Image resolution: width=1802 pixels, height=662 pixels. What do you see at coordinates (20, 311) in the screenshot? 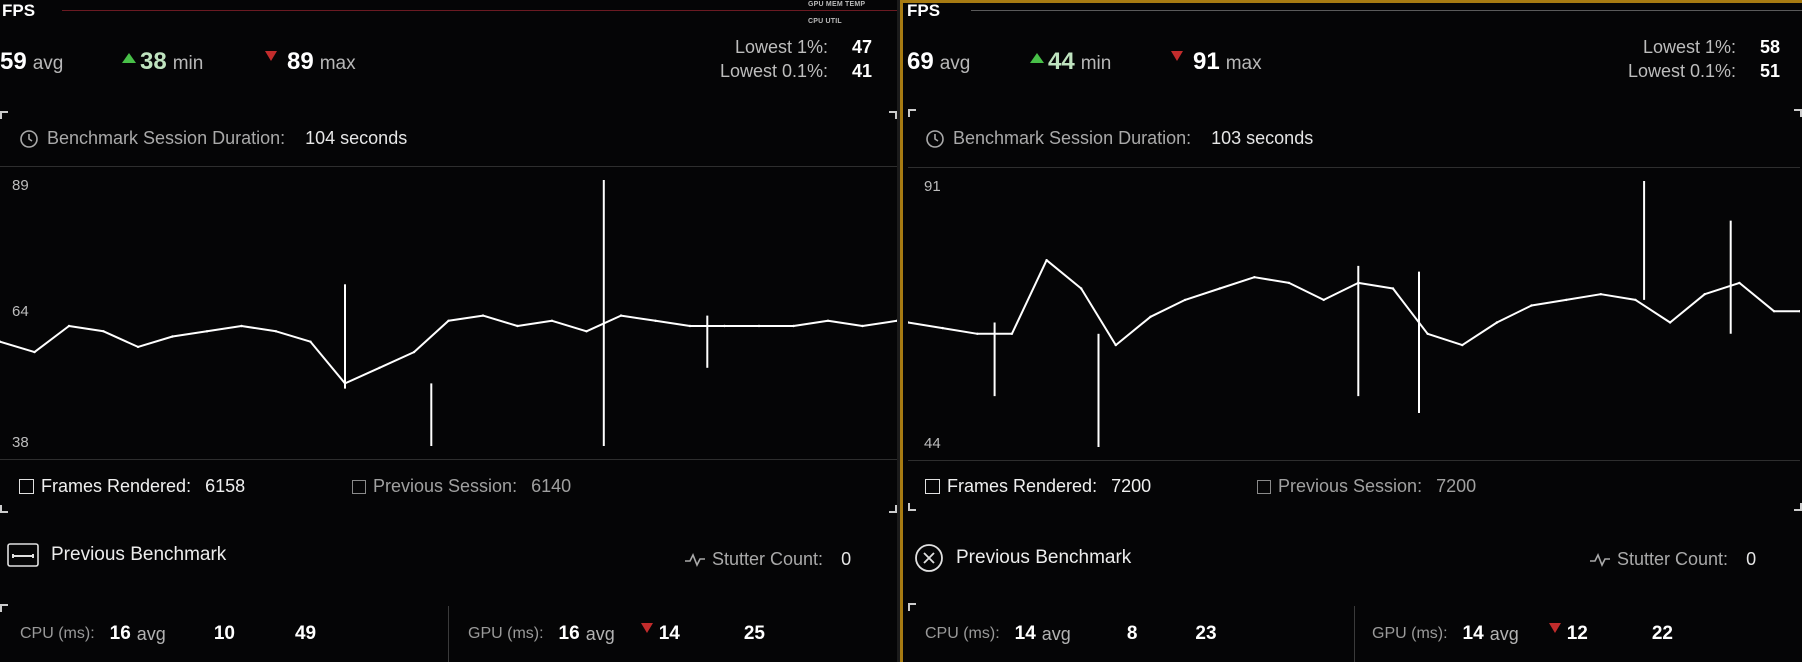
I see `y-tick-label: 64` at bounding box center [20, 311].